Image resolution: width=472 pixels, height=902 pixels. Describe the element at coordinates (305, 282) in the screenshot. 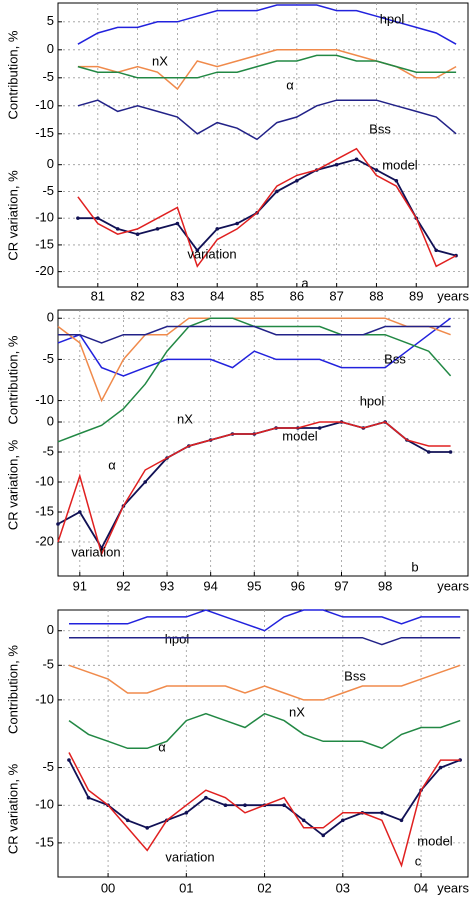

I see `panel-label: a` at that location.